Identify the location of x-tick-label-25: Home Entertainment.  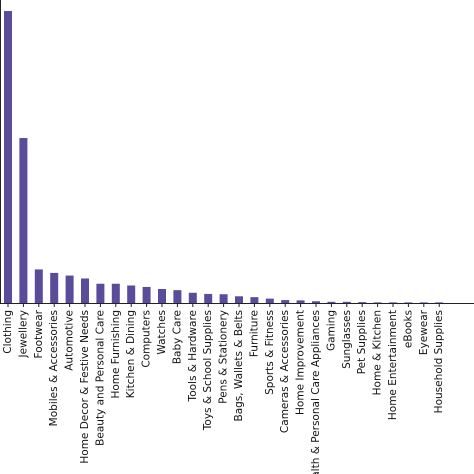
(393, 365).